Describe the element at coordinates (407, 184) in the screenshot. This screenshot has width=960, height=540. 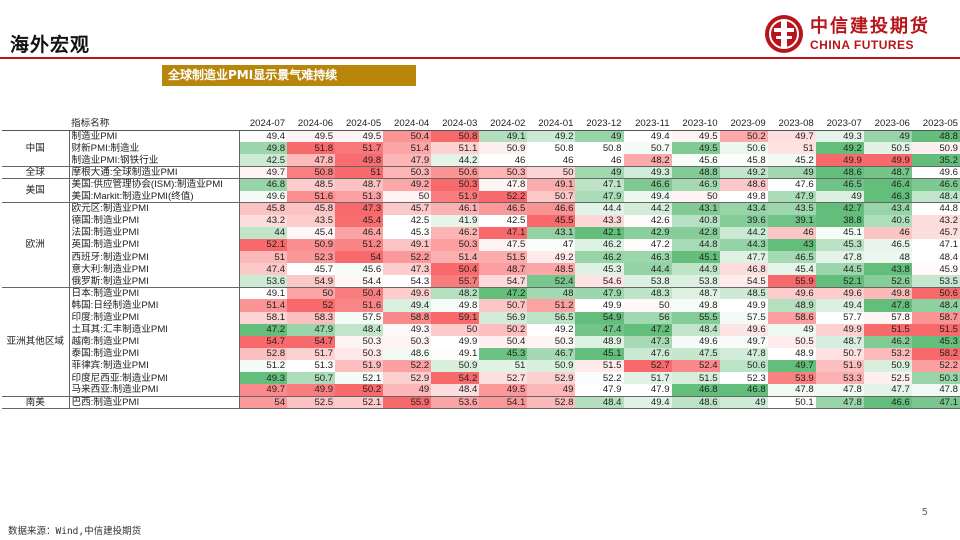
I see `pmi-value-cell: 49.2` at that location.